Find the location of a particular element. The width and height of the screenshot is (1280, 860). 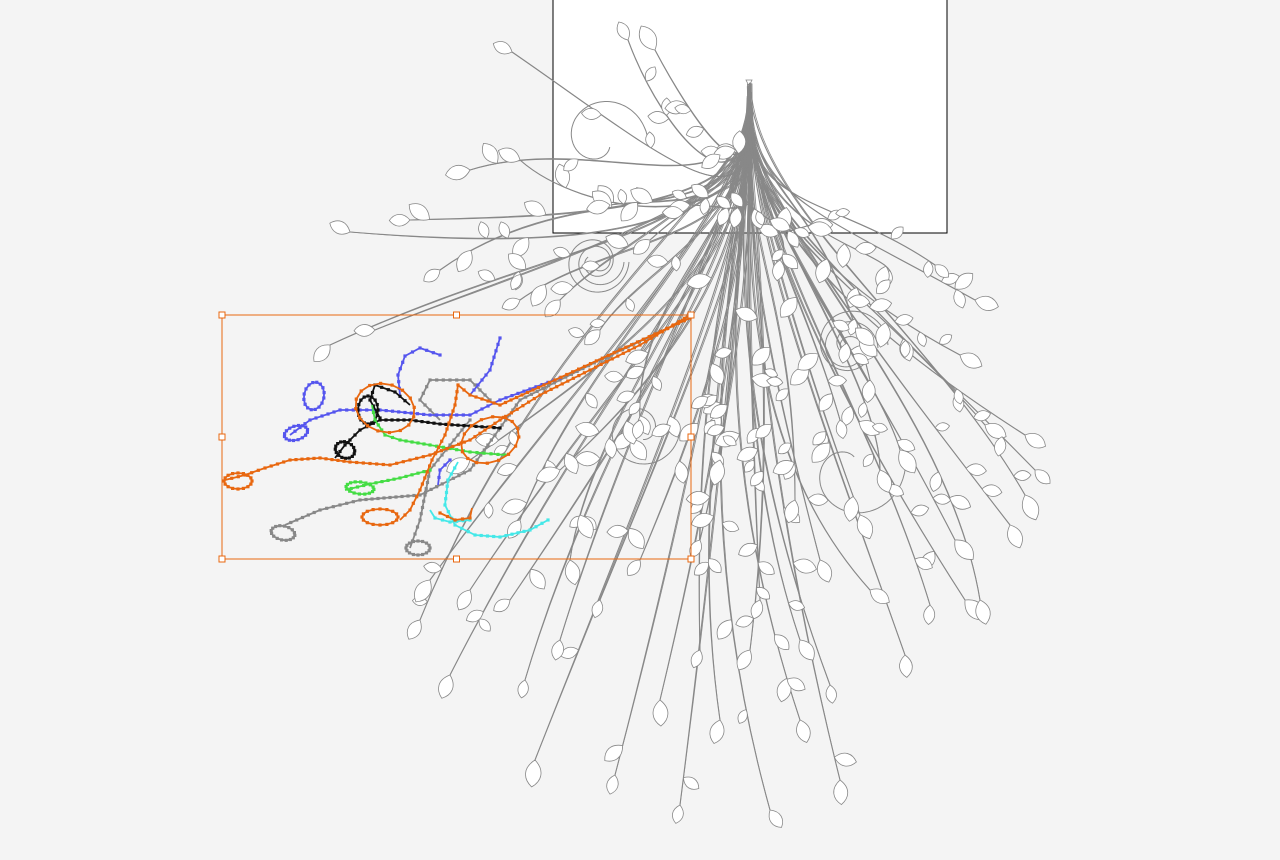

handle-top-center is located at coordinates (456, 315).